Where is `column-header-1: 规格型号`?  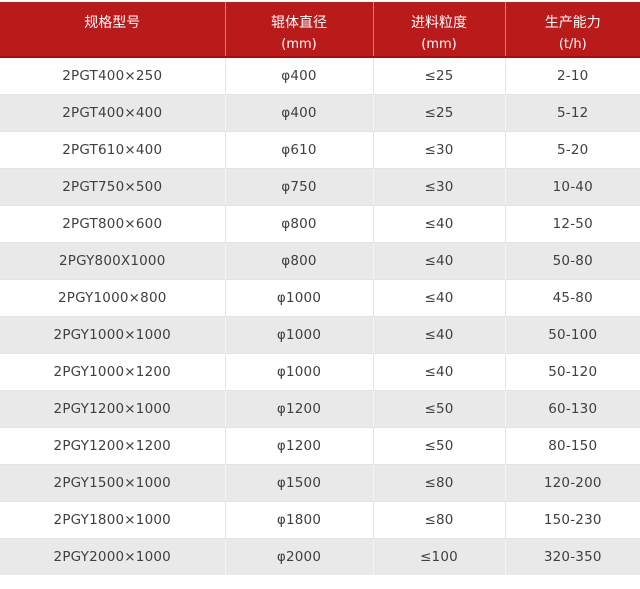
column-header-1: 规格型号 is located at coordinates (113, 30).